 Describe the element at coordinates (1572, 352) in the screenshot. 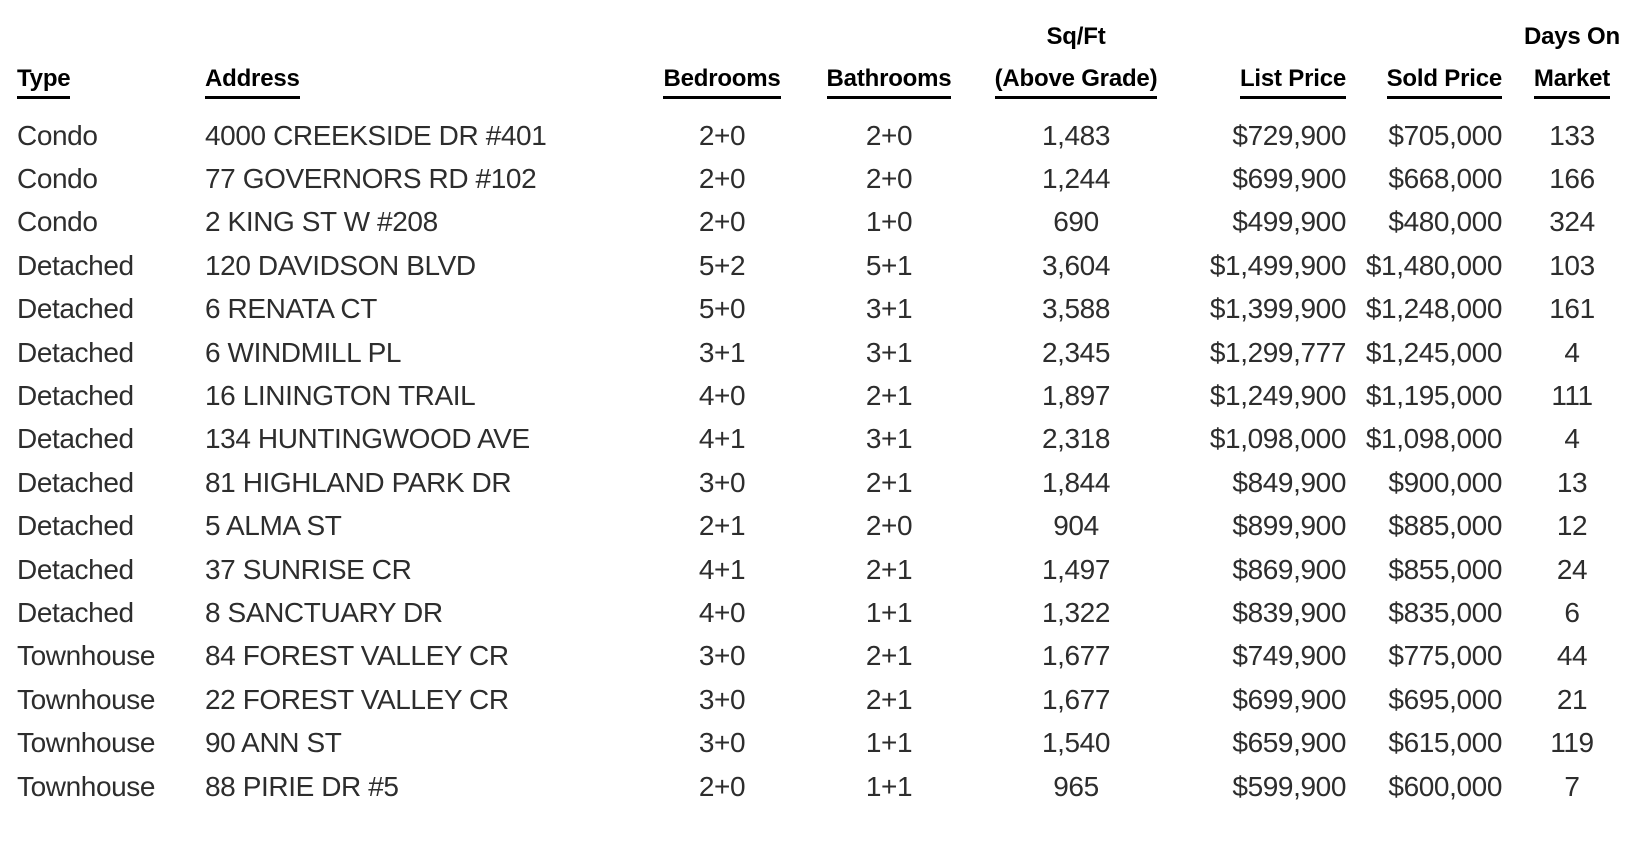

I see `cell-days-on-market: 4` at that location.